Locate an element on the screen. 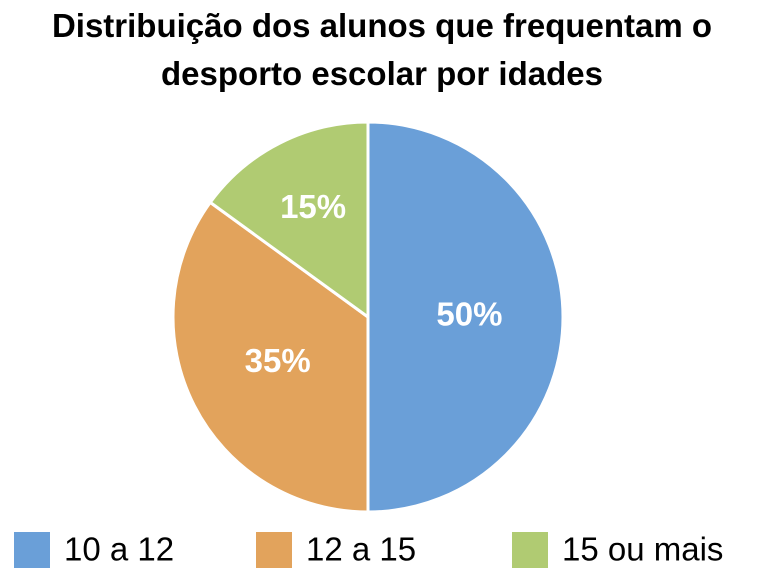  data-label: 50% is located at coordinates (469, 314).